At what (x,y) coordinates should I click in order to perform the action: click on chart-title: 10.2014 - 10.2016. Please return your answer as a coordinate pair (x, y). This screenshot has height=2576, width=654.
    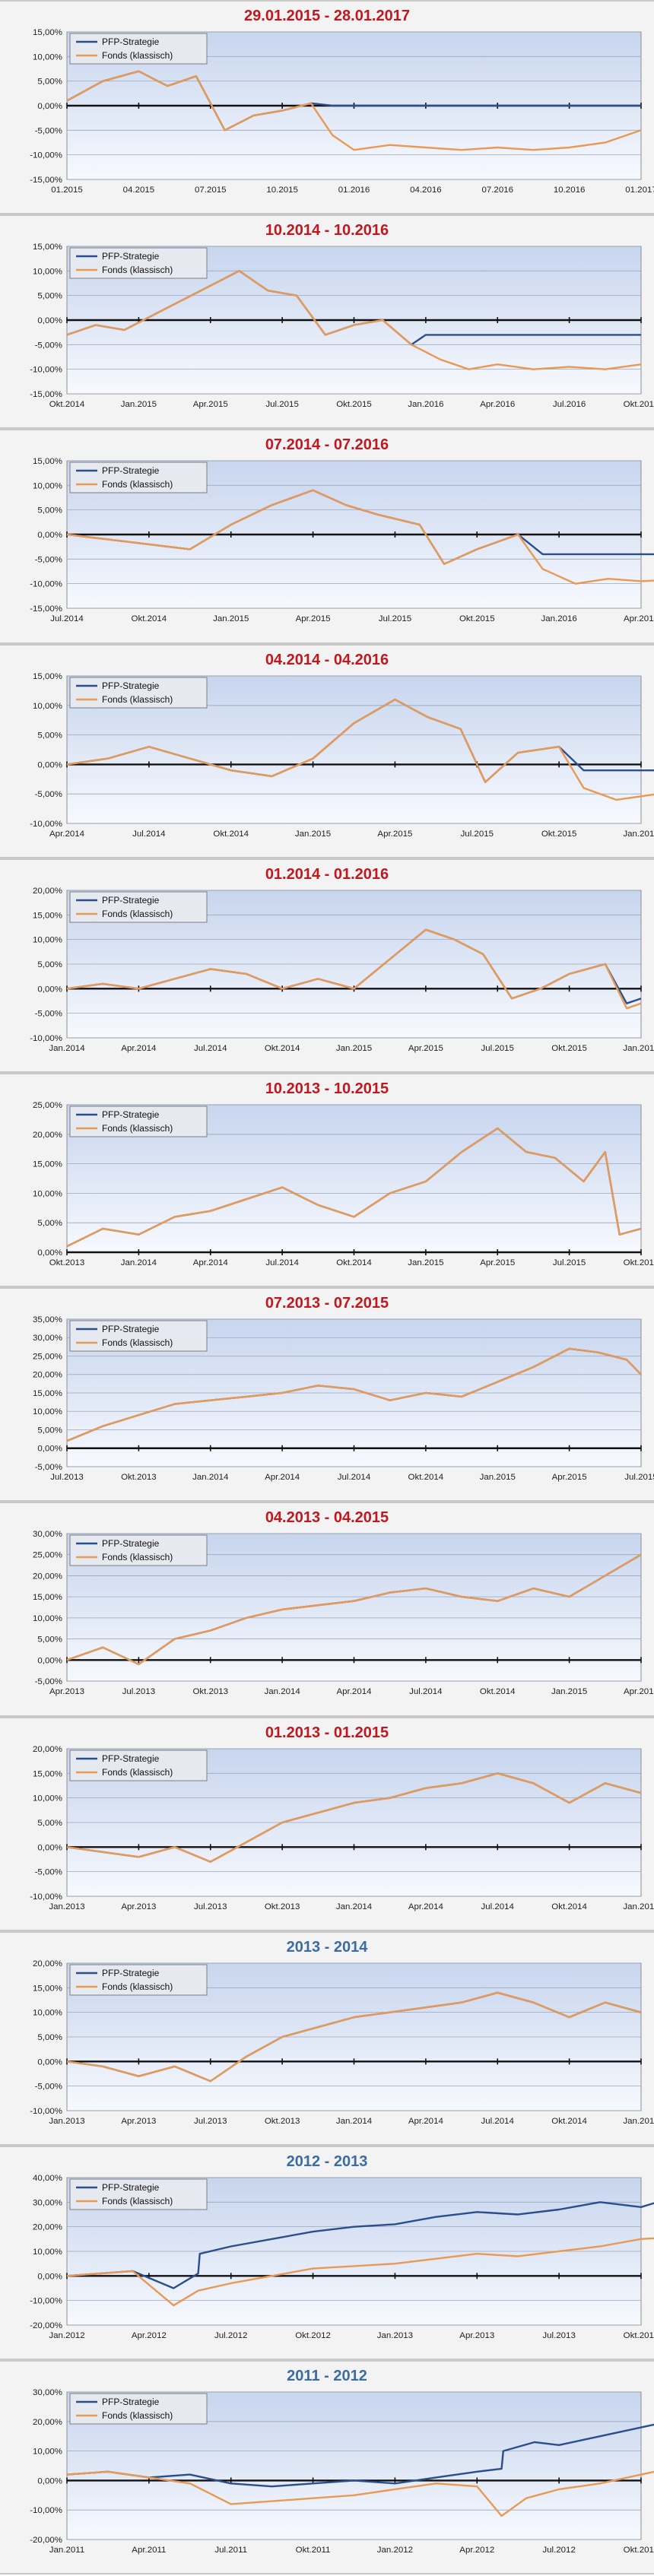
    Looking at the image, I should click on (327, 231).